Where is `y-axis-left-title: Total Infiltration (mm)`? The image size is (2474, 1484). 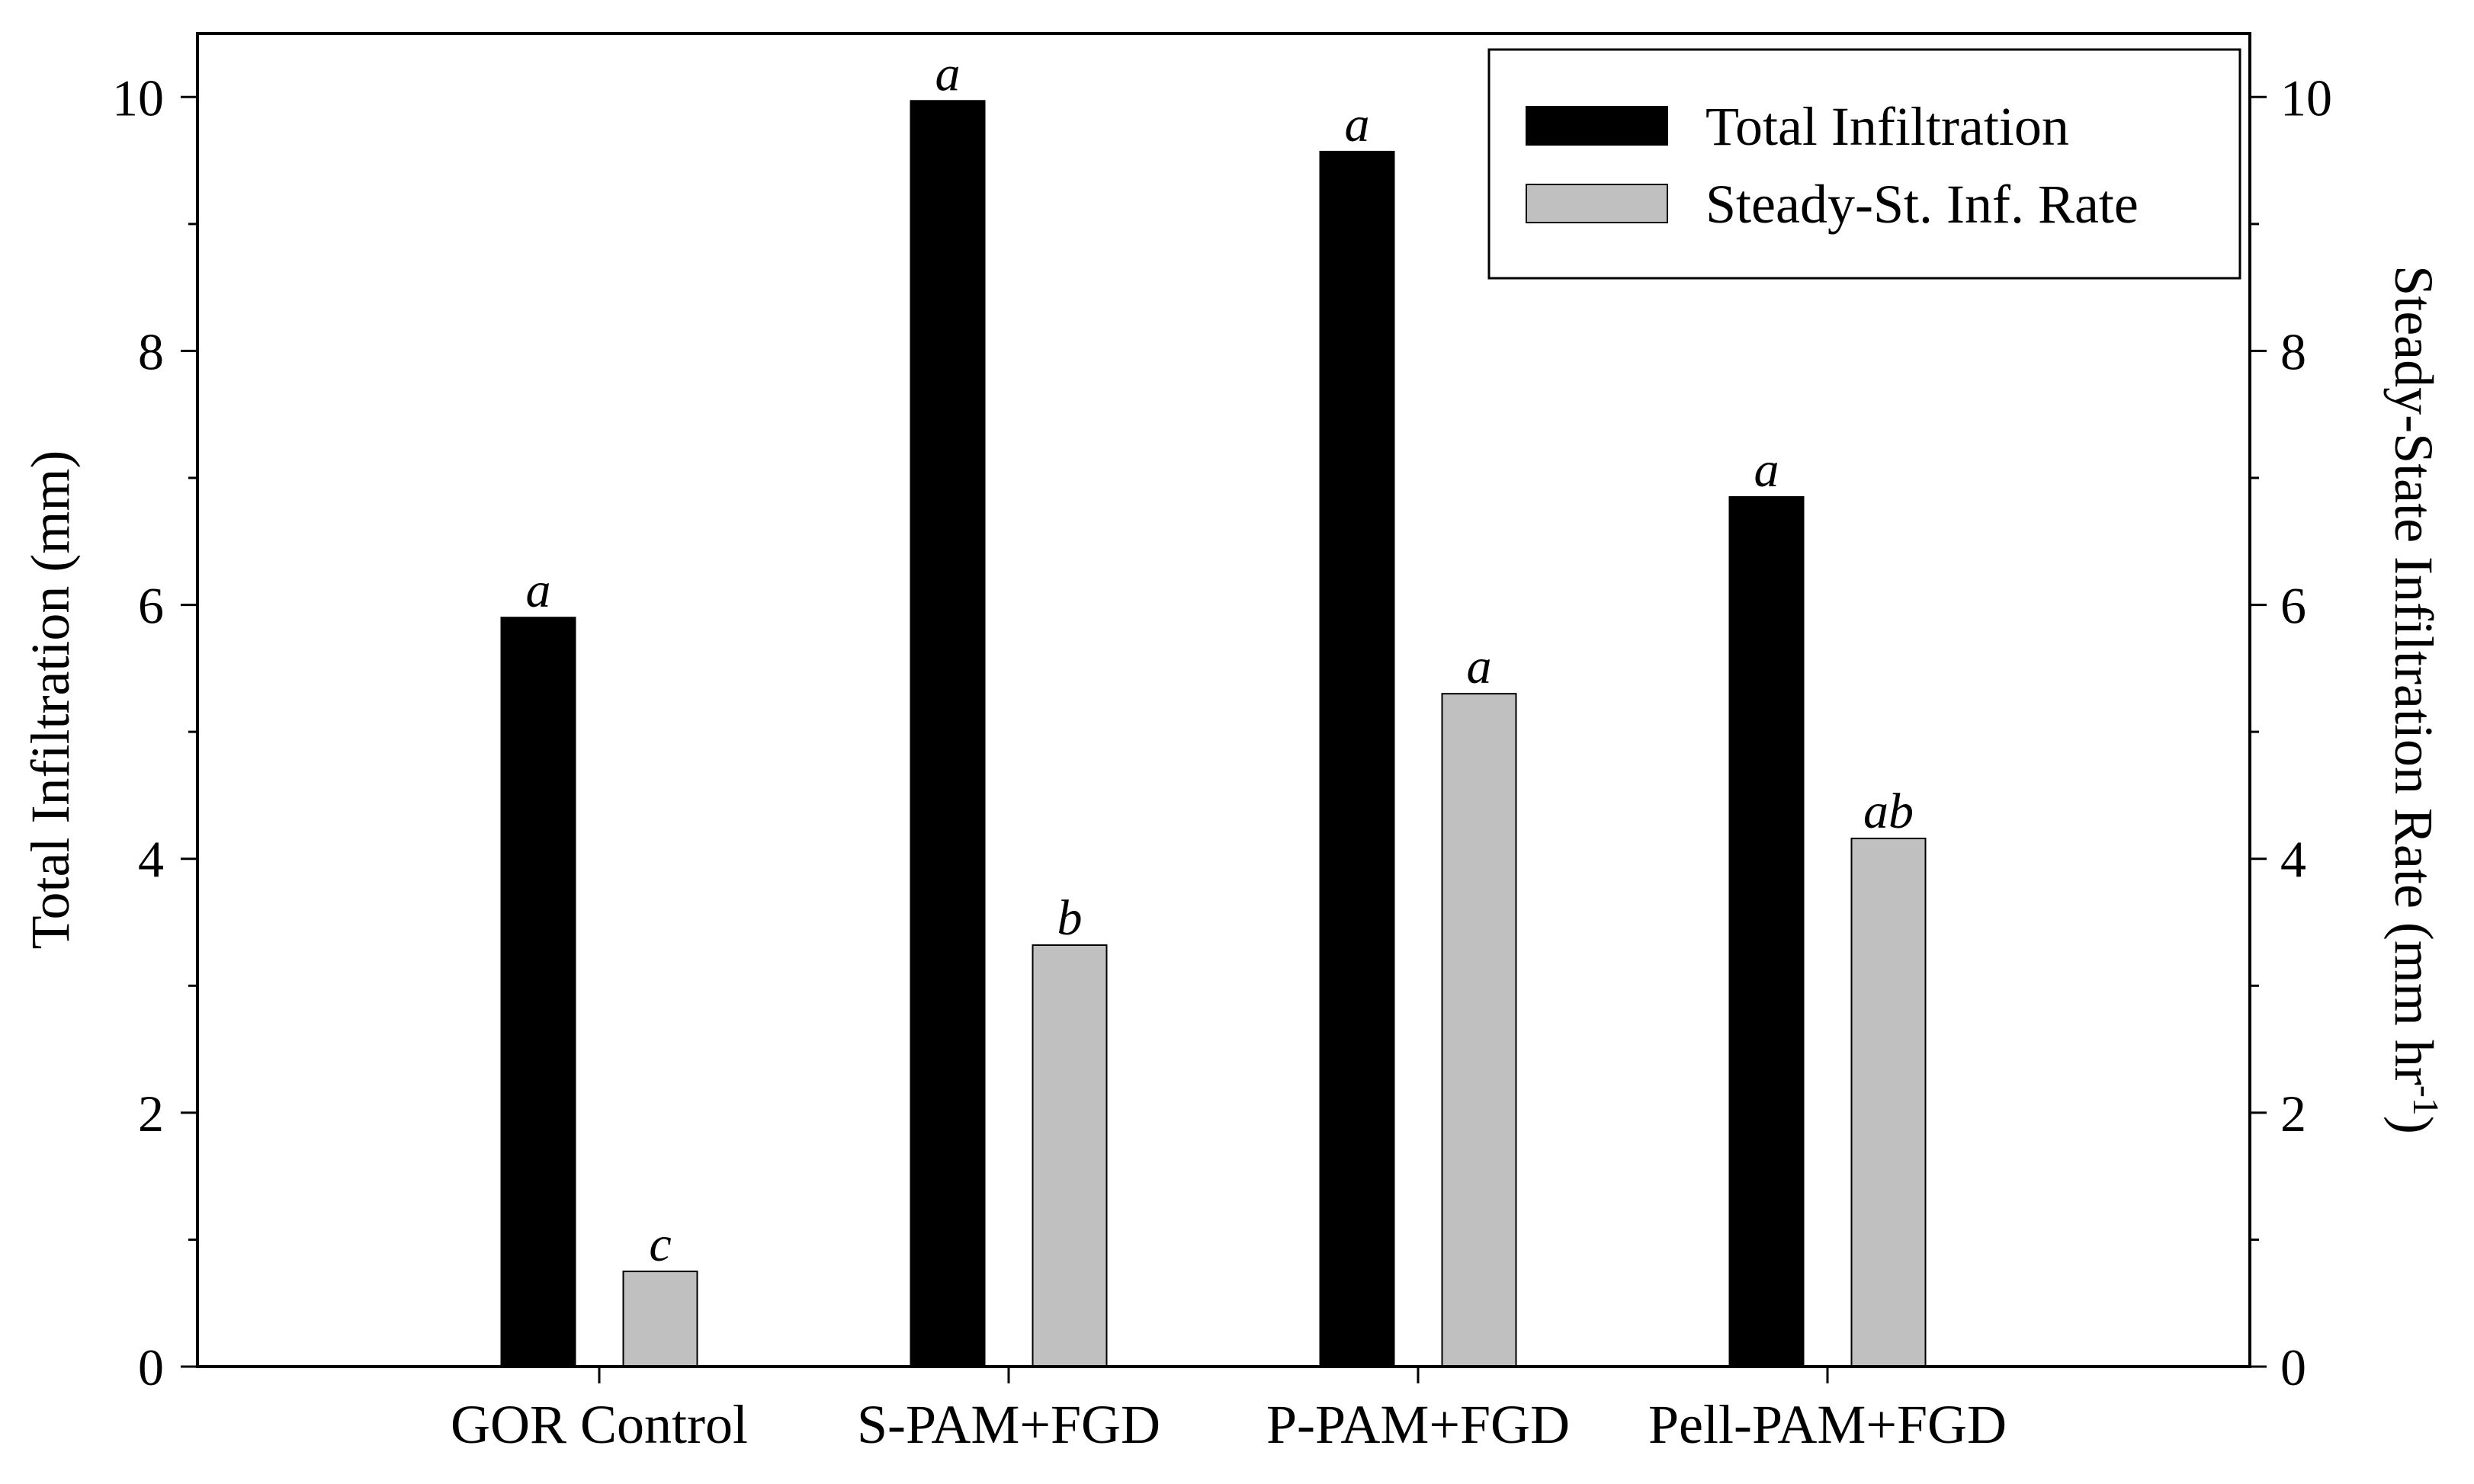 y-axis-left-title: Total Infiltration (mm) is located at coordinates (50, 700).